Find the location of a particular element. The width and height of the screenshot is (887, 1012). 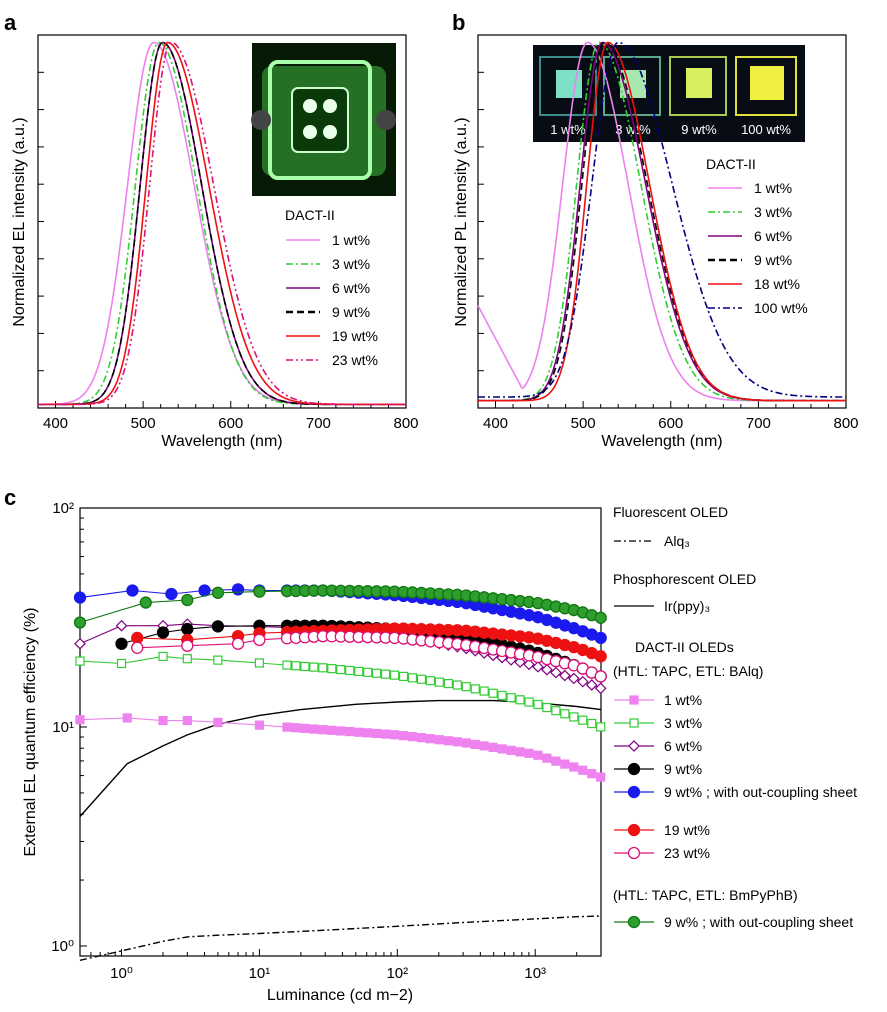

legend-label: 9 wt% is located at coordinates (683, 769).